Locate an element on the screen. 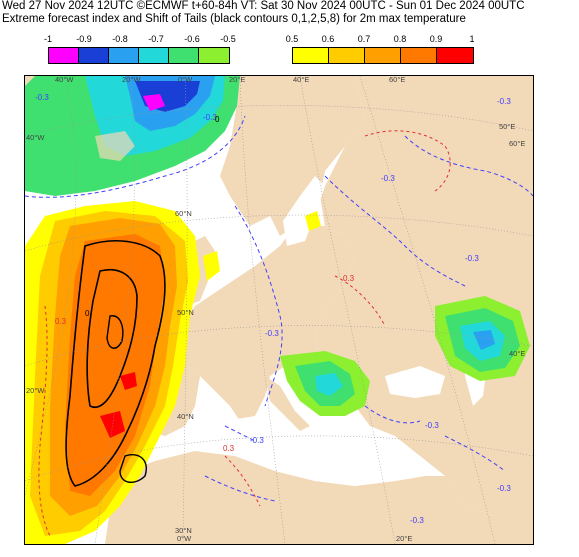  lon-label-top: 0°W is located at coordinates (185, 79).